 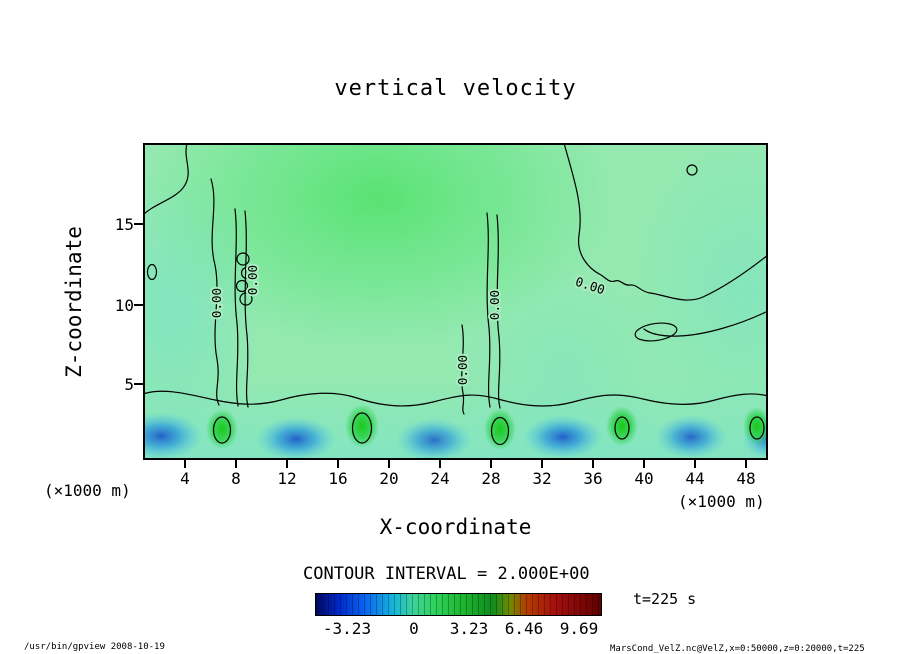 I want to click on x-tick-label: 44, so click(x=695, y=478).